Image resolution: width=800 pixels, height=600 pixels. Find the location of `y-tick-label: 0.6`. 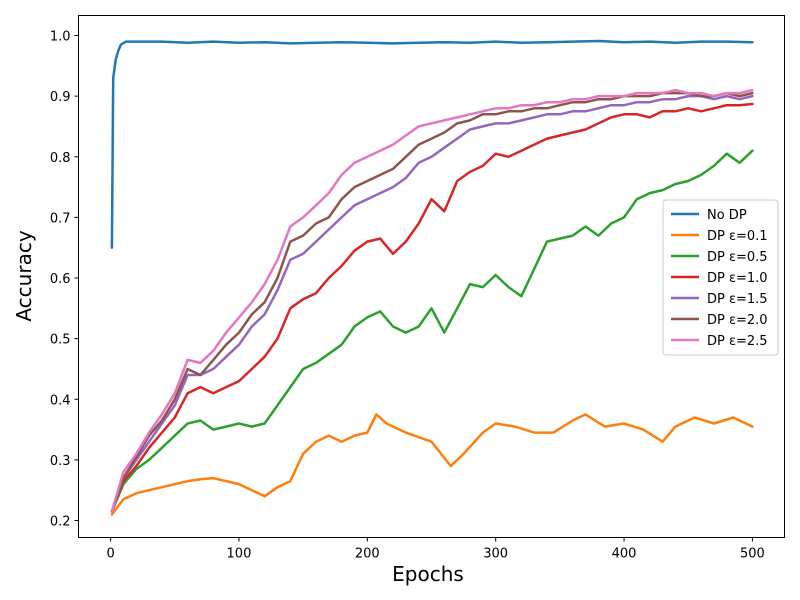

y-tick-label: 0.6 is located at coordinates (60, 279).